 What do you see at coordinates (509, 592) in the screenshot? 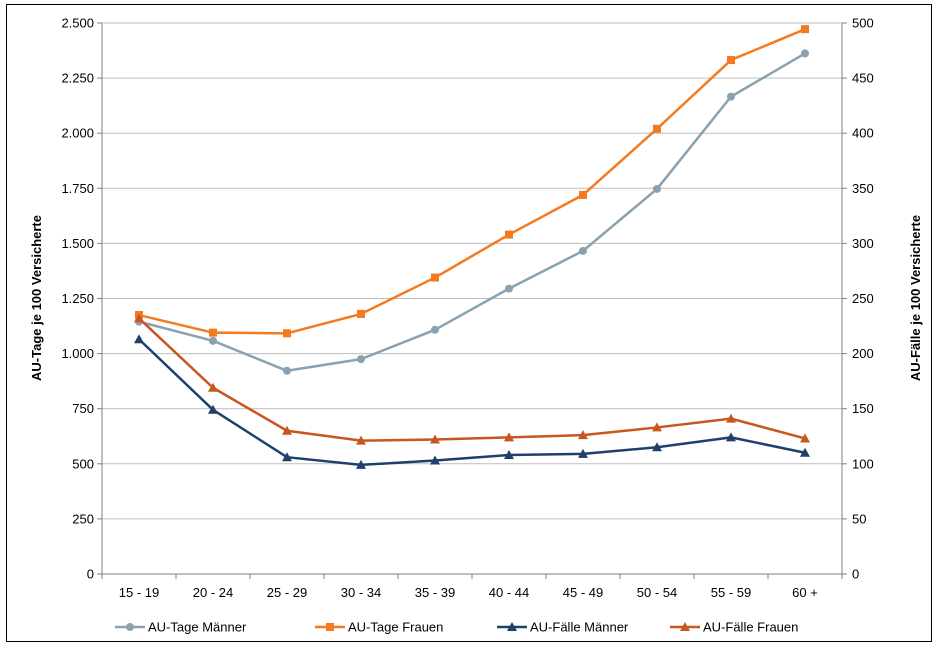
I see `x-tick-label: 40 - 44` at bounding box center [509, 592].